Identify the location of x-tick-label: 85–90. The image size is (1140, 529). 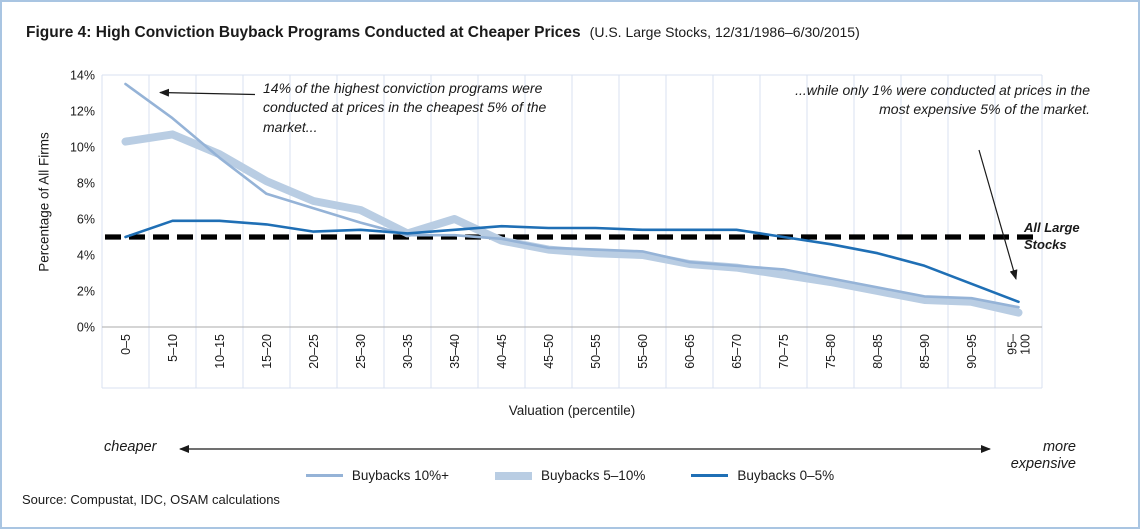
(925, 351).